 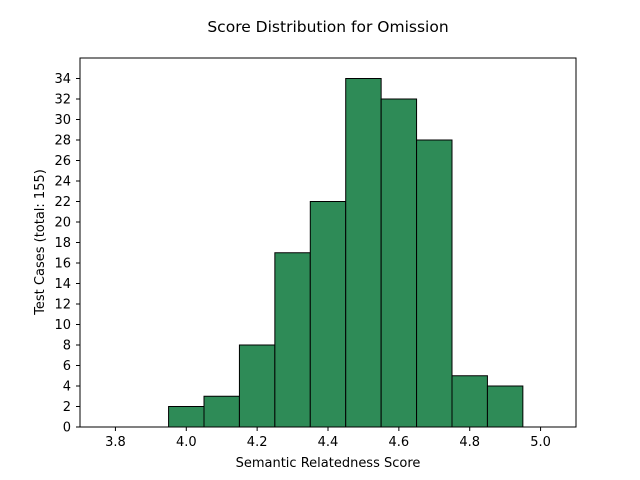 I want to click on y-tick-label: 8, so click(x=67, y=346).